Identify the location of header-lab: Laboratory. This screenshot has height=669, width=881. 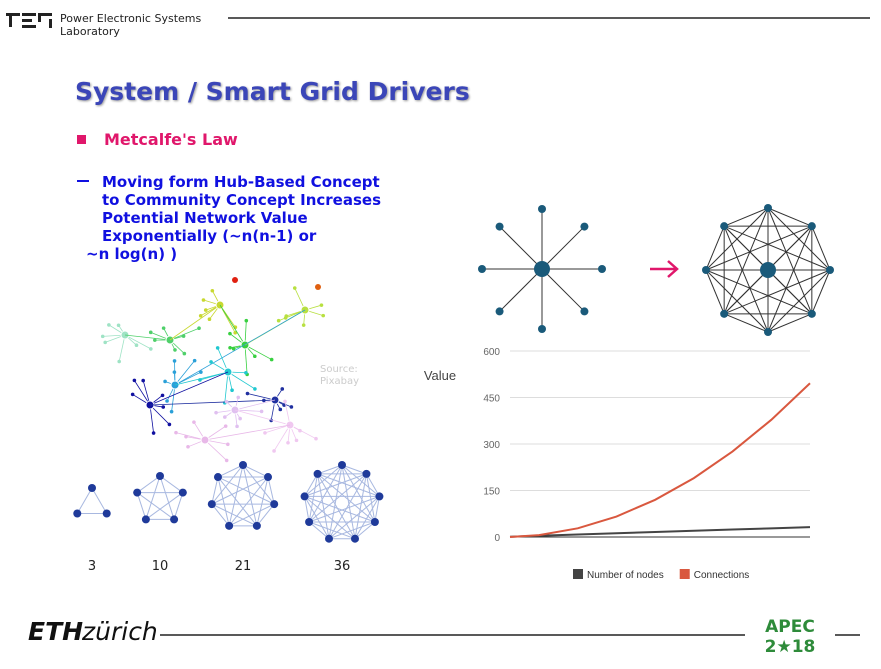
(90, 31).